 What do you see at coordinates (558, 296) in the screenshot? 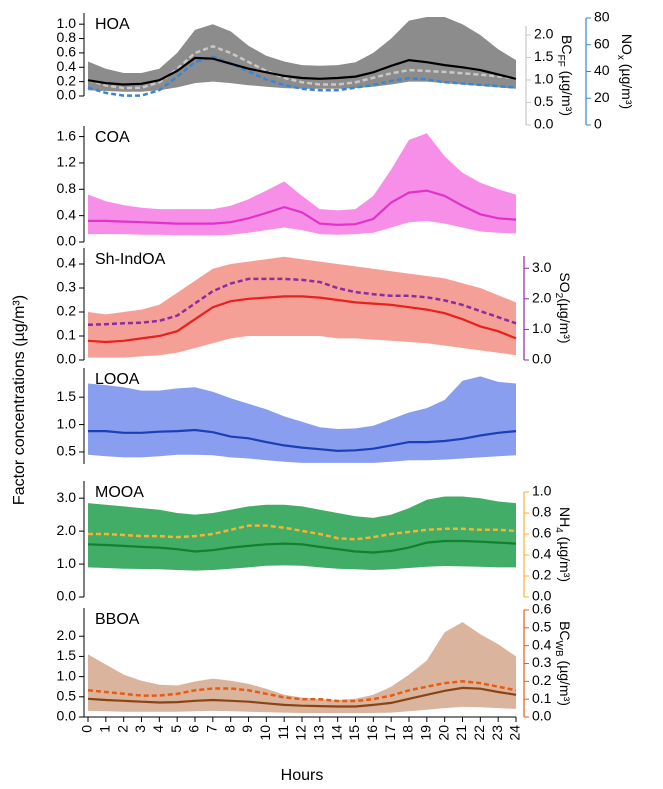
I see `axis-label-part: 2` at bounding box center [558, 296].